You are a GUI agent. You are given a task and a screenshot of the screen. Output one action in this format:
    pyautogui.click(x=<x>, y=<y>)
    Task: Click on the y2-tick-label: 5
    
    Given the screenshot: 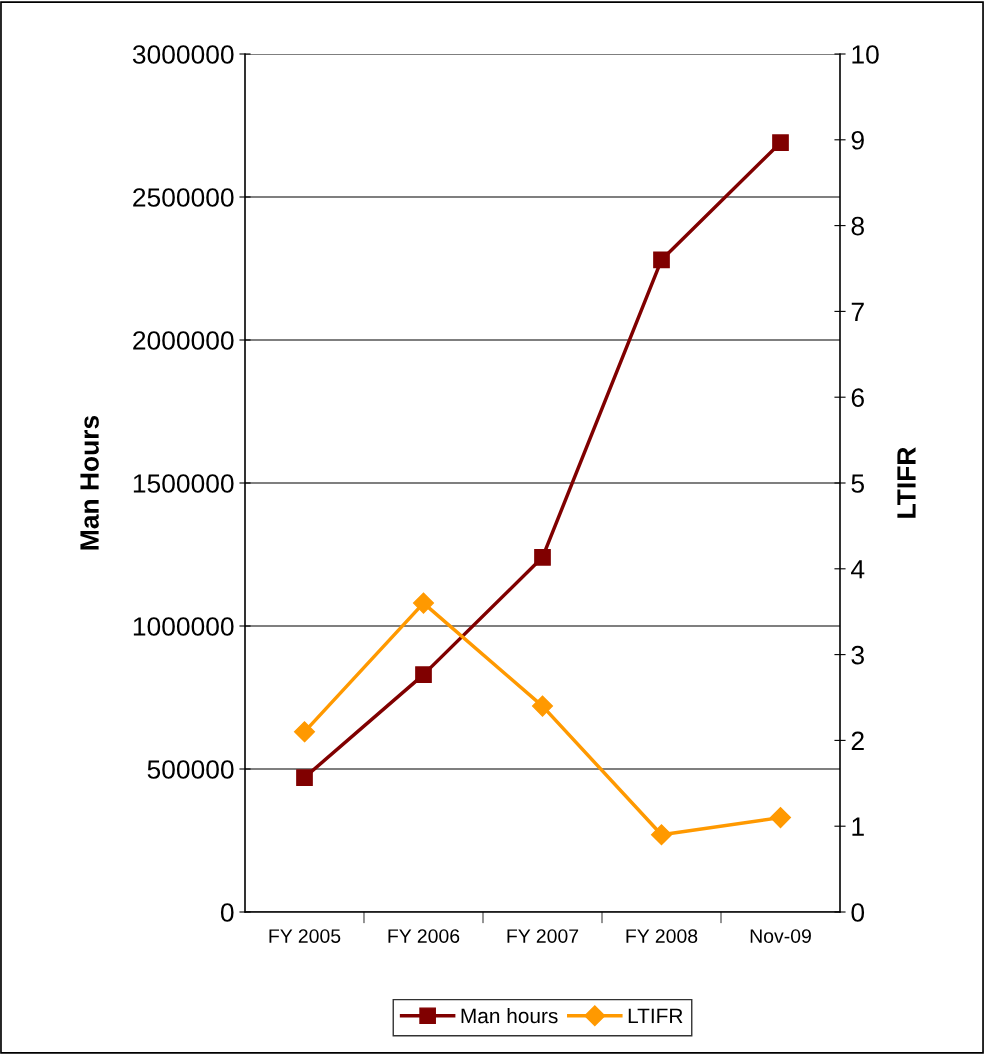 What is the action you would take?
    pyautogui.click(x=857, y=483)
    